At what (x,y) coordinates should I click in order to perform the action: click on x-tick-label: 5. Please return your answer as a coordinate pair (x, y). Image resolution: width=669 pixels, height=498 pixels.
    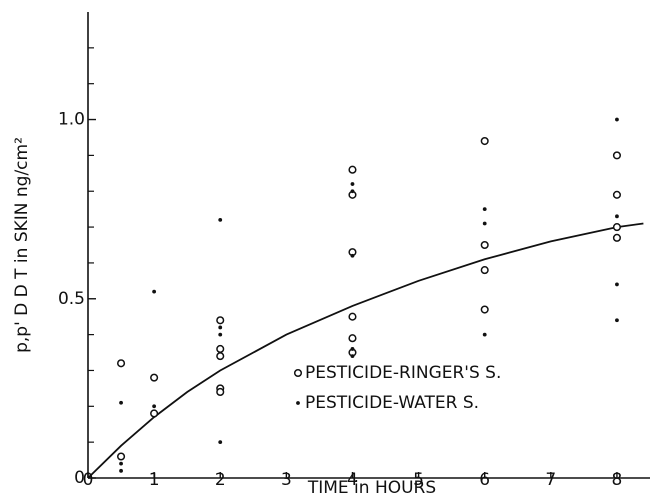
    Looking at the image, I should click on (418, 480).